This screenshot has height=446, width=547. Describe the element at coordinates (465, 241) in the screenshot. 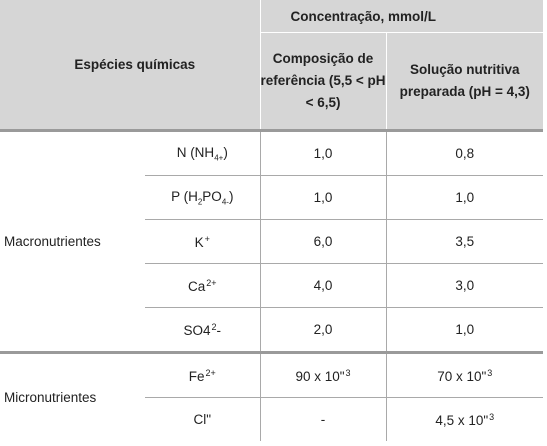

I see `solution-value: 3,5` at that location.